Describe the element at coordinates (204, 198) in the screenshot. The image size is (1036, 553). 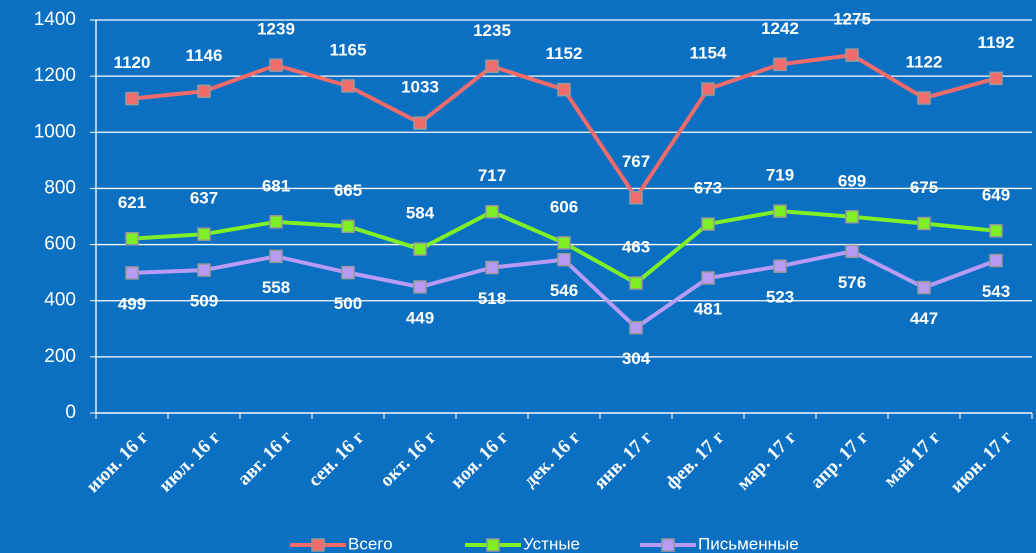
I see `data-label: 637` at that location.